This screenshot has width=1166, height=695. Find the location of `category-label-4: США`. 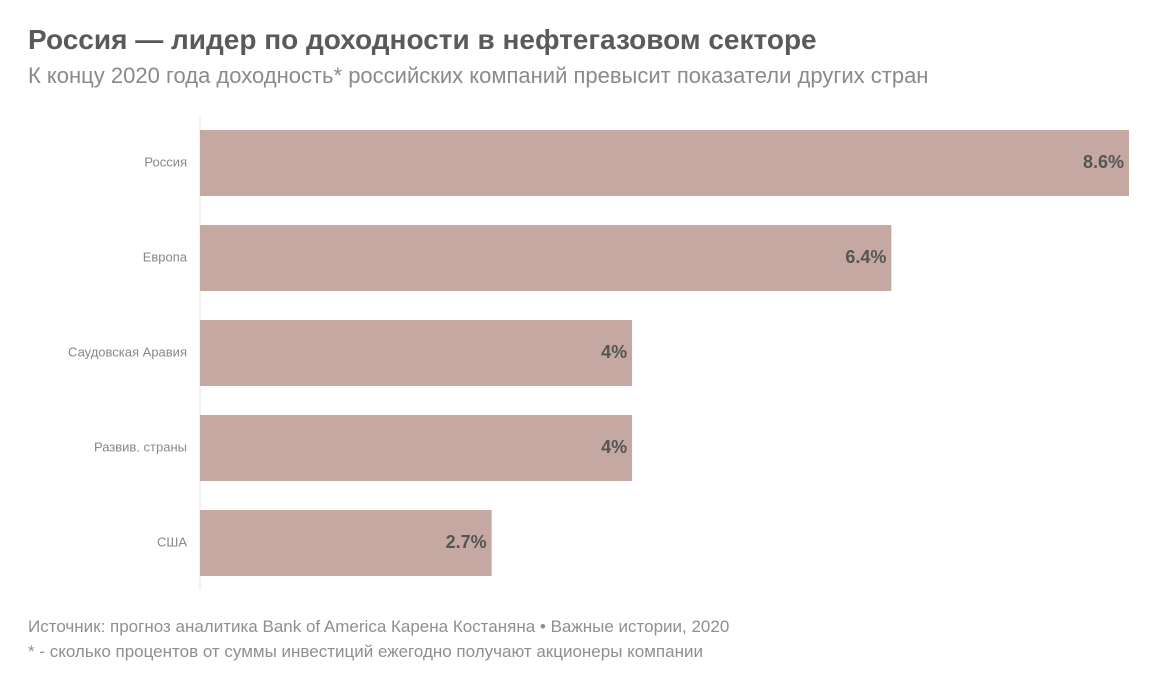

category-label-4: США is located at coordinates (172, 541).